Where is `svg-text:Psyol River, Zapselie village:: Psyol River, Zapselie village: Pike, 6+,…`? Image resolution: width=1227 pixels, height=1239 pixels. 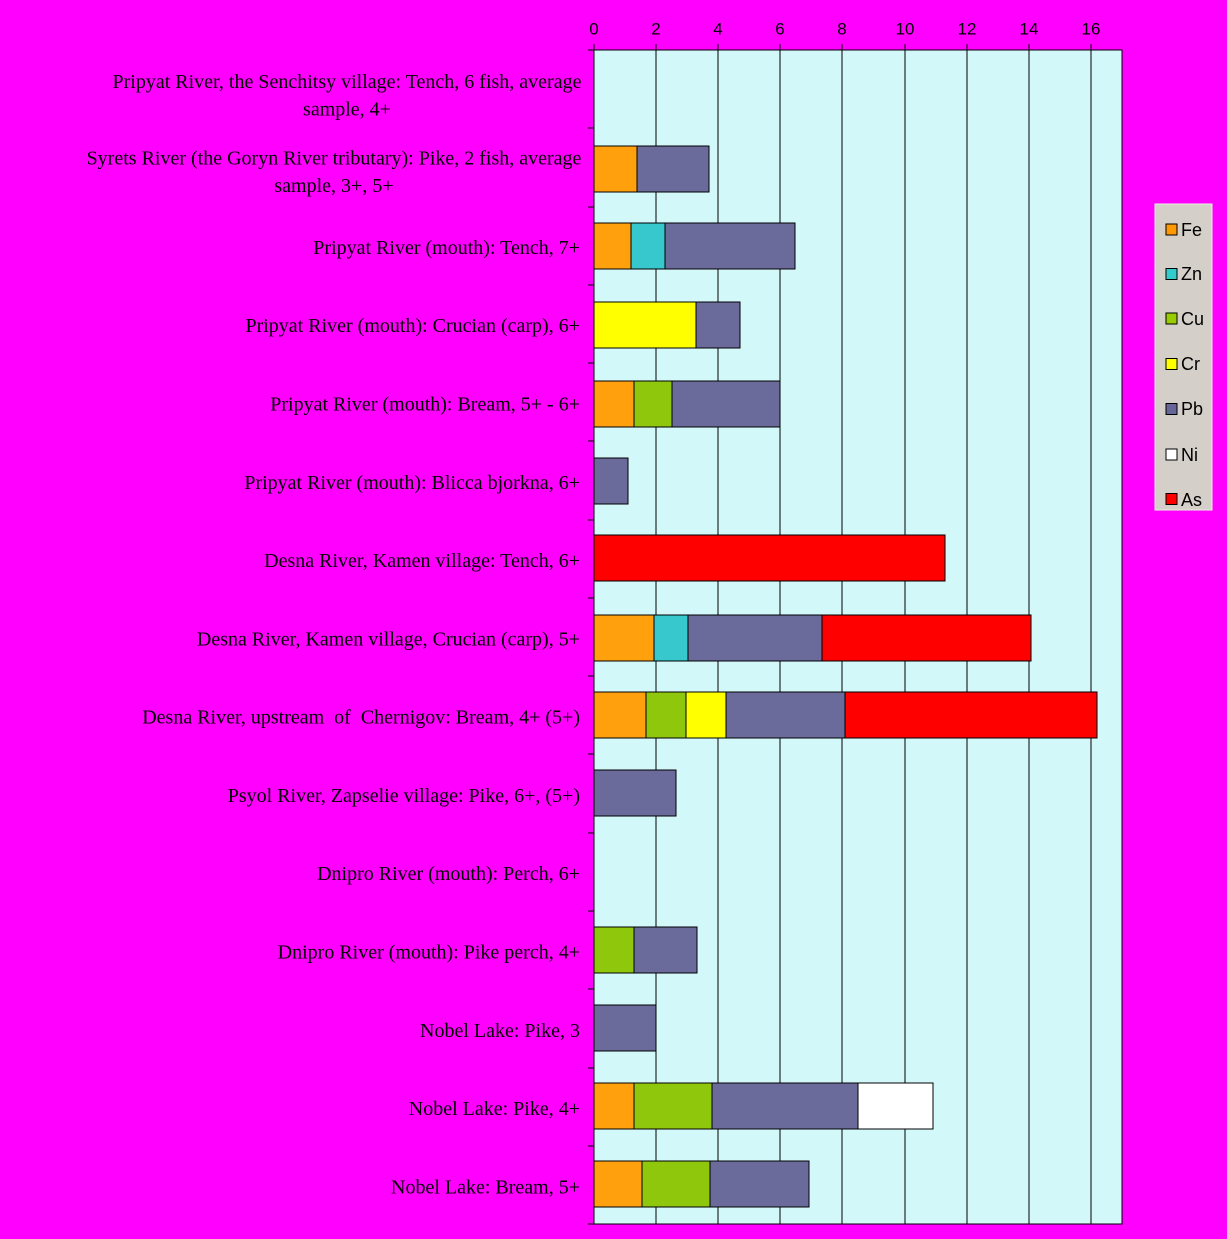
svg-text:Psyol River, Zapselie village:: Psyol River, Zapselie village: Pike, 6+,… is located at coordinates (404, 796).